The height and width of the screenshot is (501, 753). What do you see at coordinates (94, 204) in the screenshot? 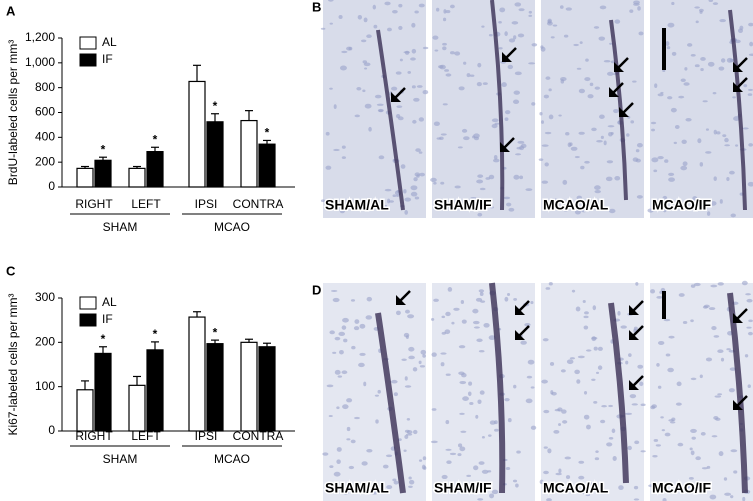
I see `x-tick-label: RIGHT` at bounding box center [94, 204].